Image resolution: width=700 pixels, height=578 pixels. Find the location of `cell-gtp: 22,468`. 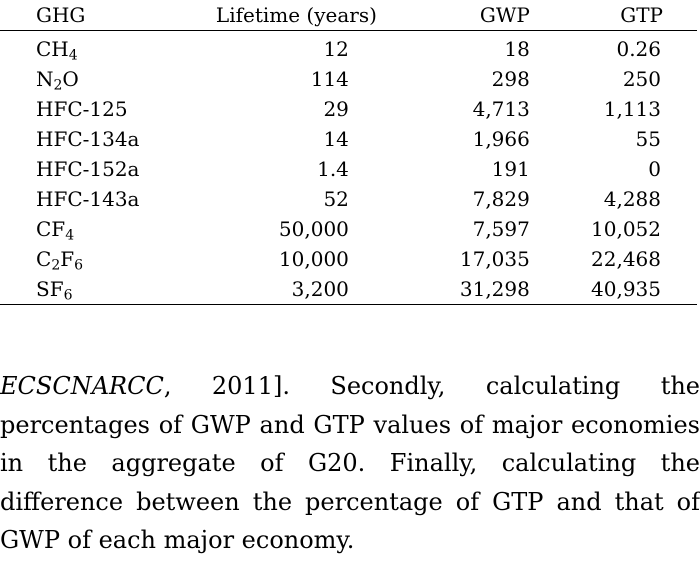

cell-gtp: 22,468 is located at coordinates (626, 259).